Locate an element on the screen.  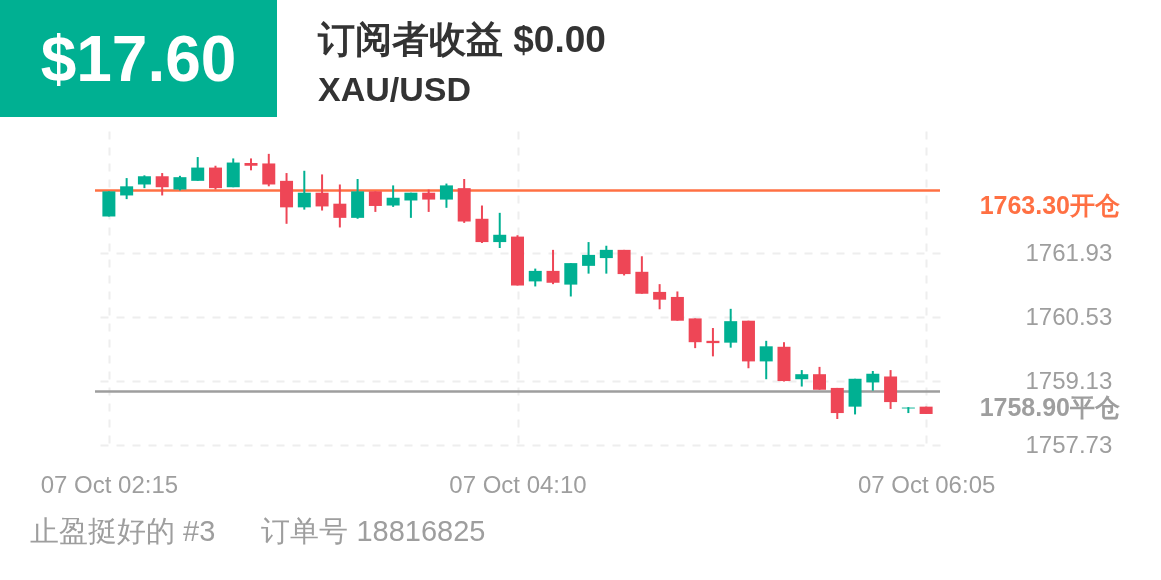
ref-line-label: 1758.90平仓 is located at coordinates (1049, 406).